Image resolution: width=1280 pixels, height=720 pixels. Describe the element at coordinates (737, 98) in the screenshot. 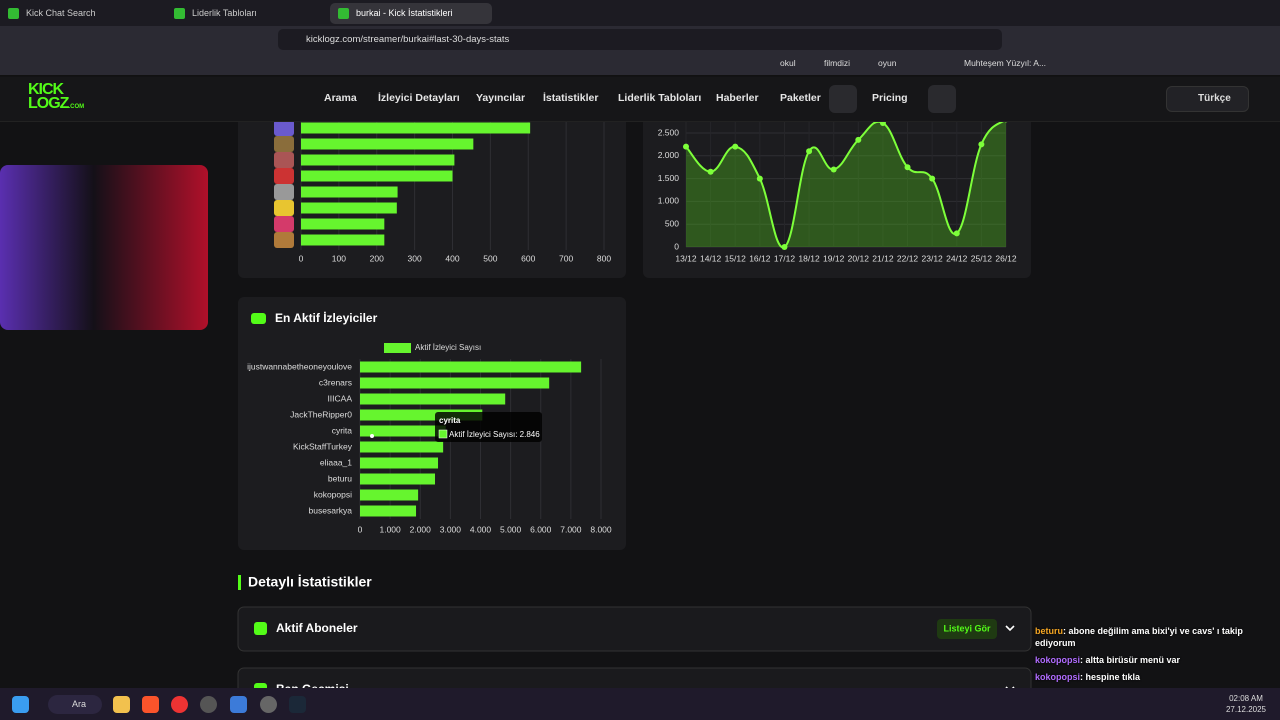

I see `nav-item: Haberler` at that location.